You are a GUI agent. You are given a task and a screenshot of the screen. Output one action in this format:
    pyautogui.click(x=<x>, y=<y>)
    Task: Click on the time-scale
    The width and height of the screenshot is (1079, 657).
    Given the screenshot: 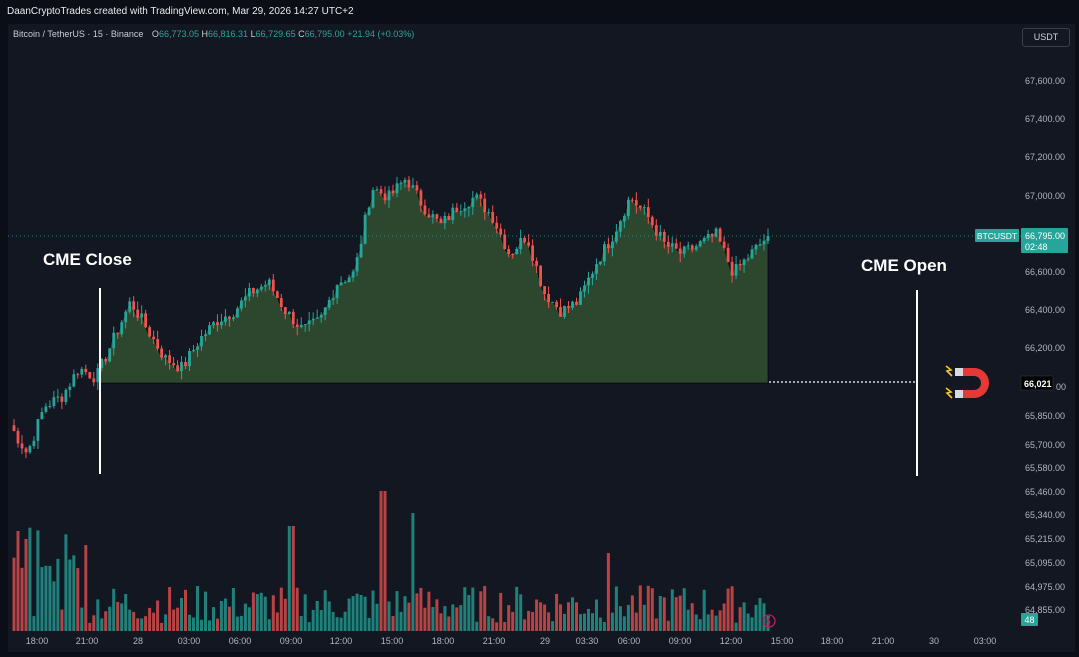 What is the action you would take?
    pyautogui.click(x=541, y=642)
    